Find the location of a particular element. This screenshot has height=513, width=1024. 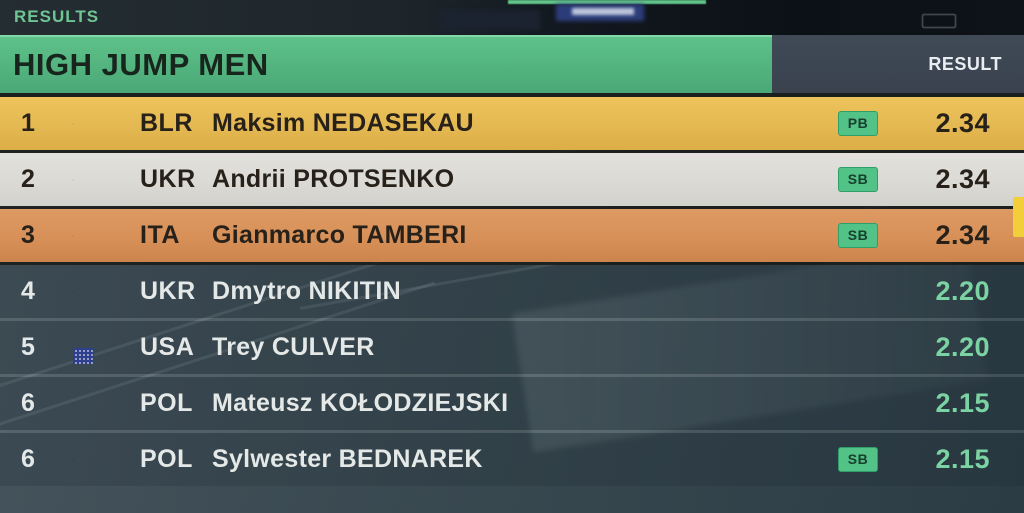

record-badge: PB is located at coordinates (858, 123).